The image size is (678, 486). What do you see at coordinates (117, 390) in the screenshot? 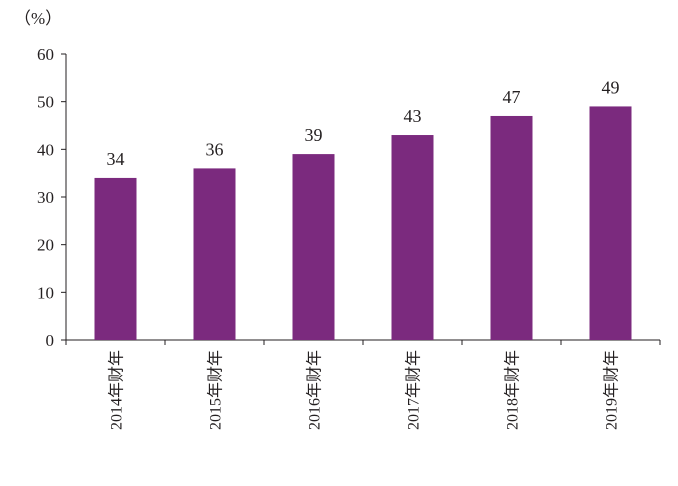
I see `category-label: 2014年财年` at bounding box center [117, 390].